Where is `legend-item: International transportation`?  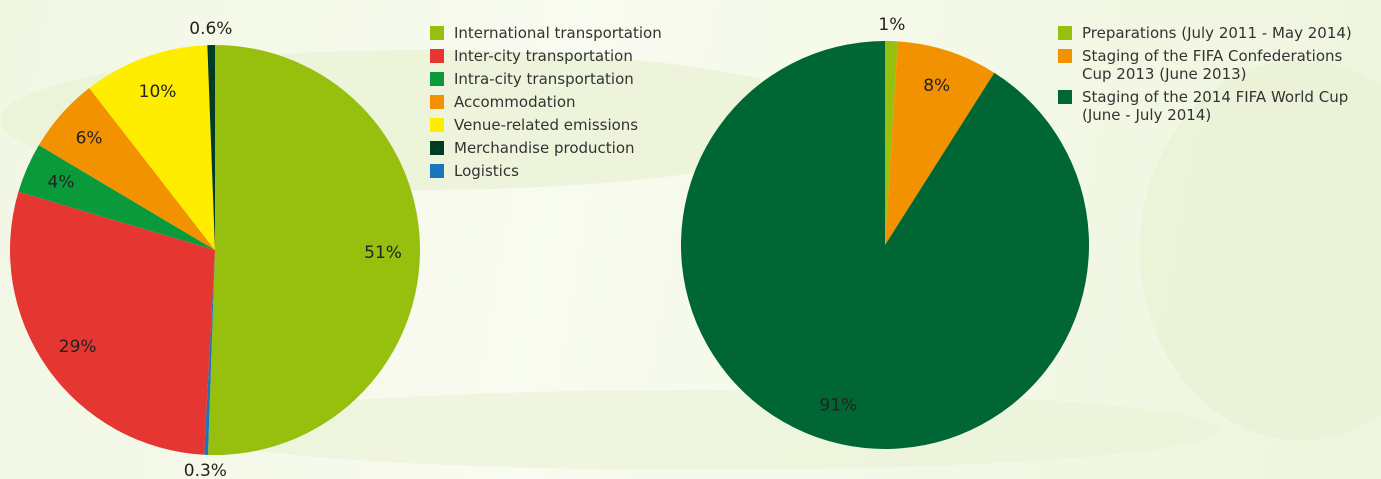 legend-item: International transportation is located at coordinates (570, 33).